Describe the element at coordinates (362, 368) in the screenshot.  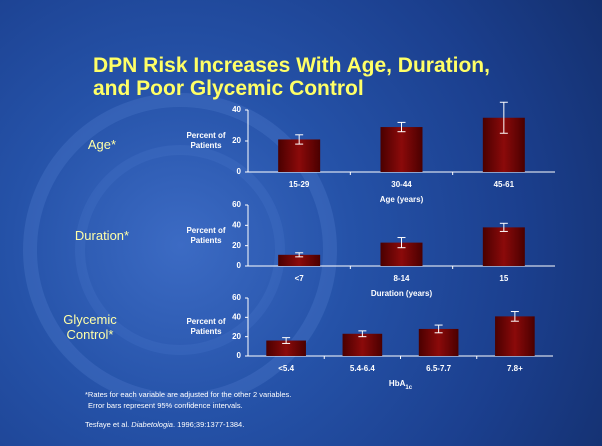
I see `x-tick-label: 5.4-6.4` at that location.